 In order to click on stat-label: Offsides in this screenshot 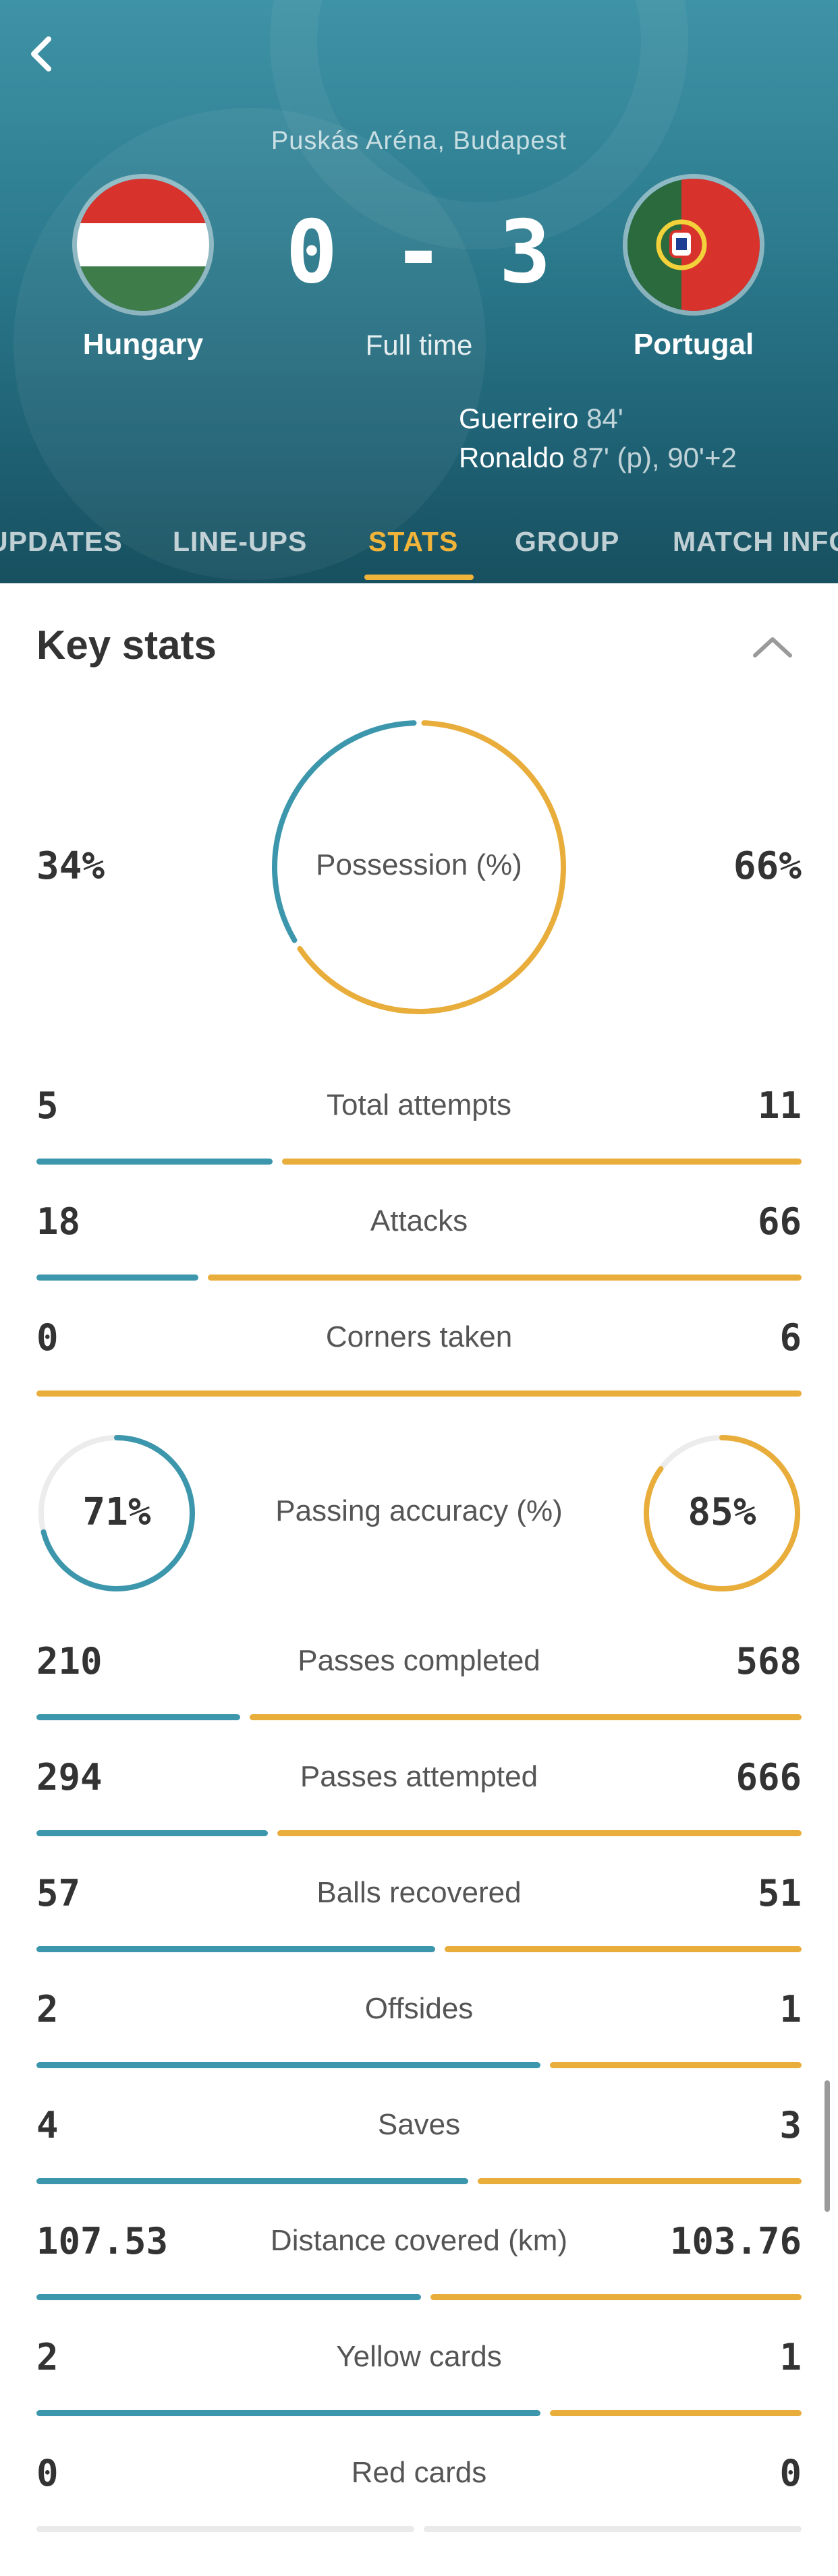, I will do `click(419, 2009)`.